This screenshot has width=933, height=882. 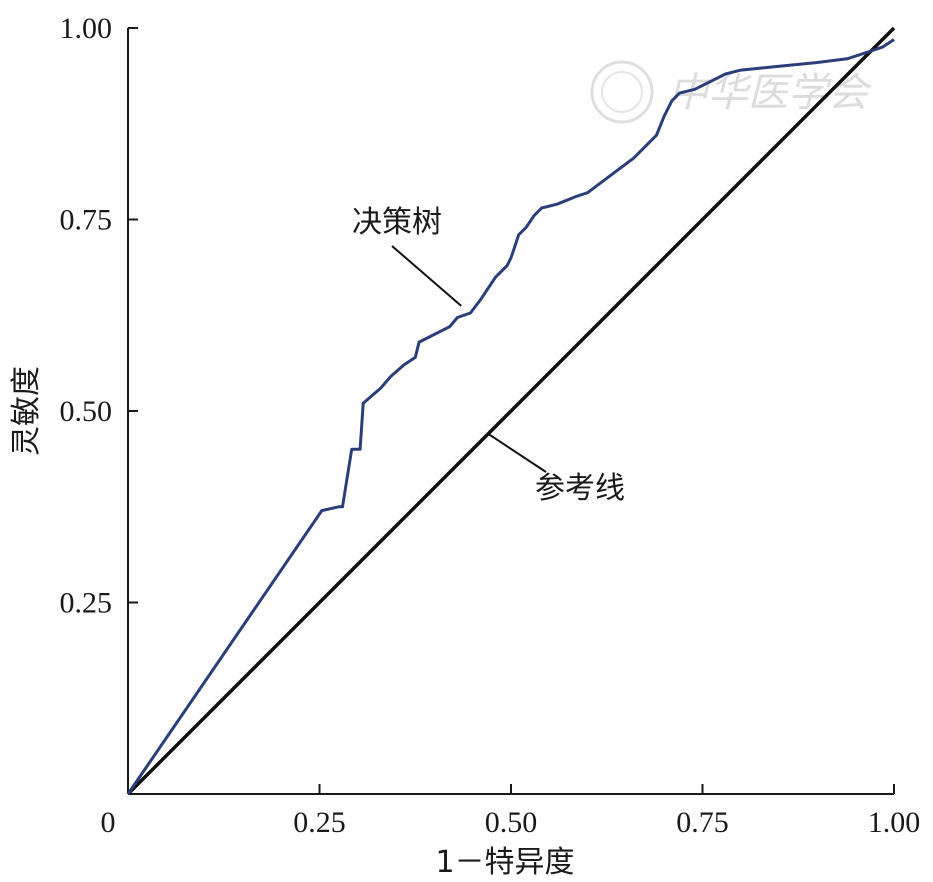 I want to click on x-tick-label: 0.75, so click(x=702, y=822).